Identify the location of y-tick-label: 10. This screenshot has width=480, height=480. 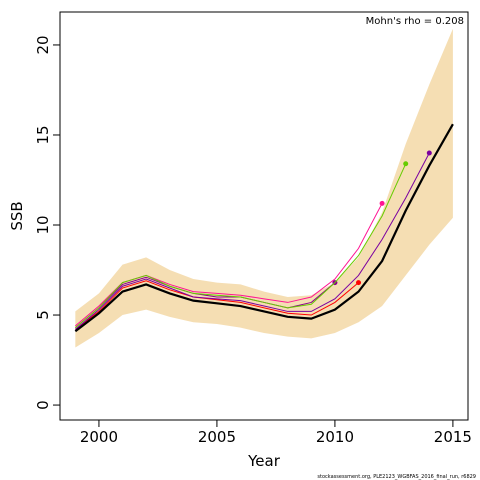
(43, 224).